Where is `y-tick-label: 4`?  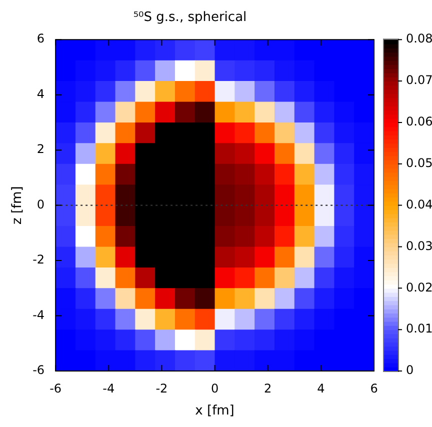
y-tick-label: 4 is located at coordinates (40, 93).